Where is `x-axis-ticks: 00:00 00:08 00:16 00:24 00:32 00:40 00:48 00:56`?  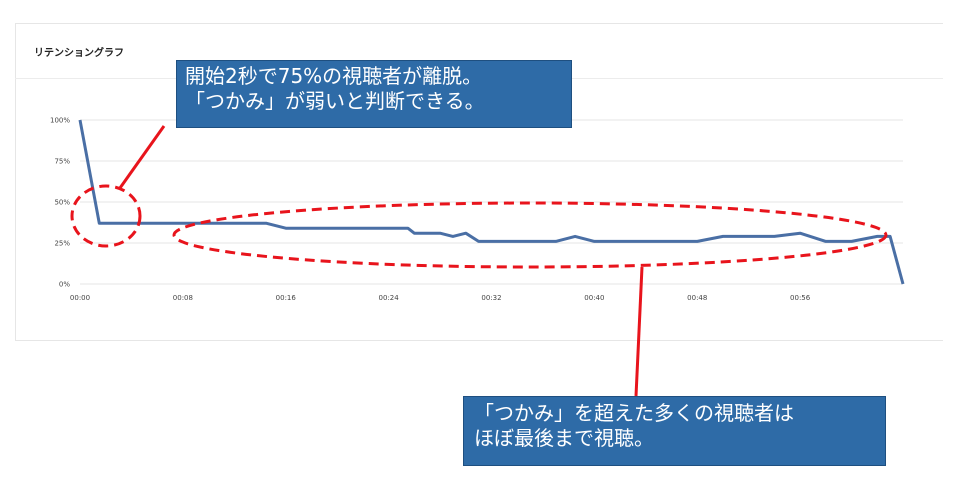 x-axis-ticks: 00:00 00:08 00:16 00:24 00:32 00:40 00:48 00:56 is located at coordinates (440, 298).